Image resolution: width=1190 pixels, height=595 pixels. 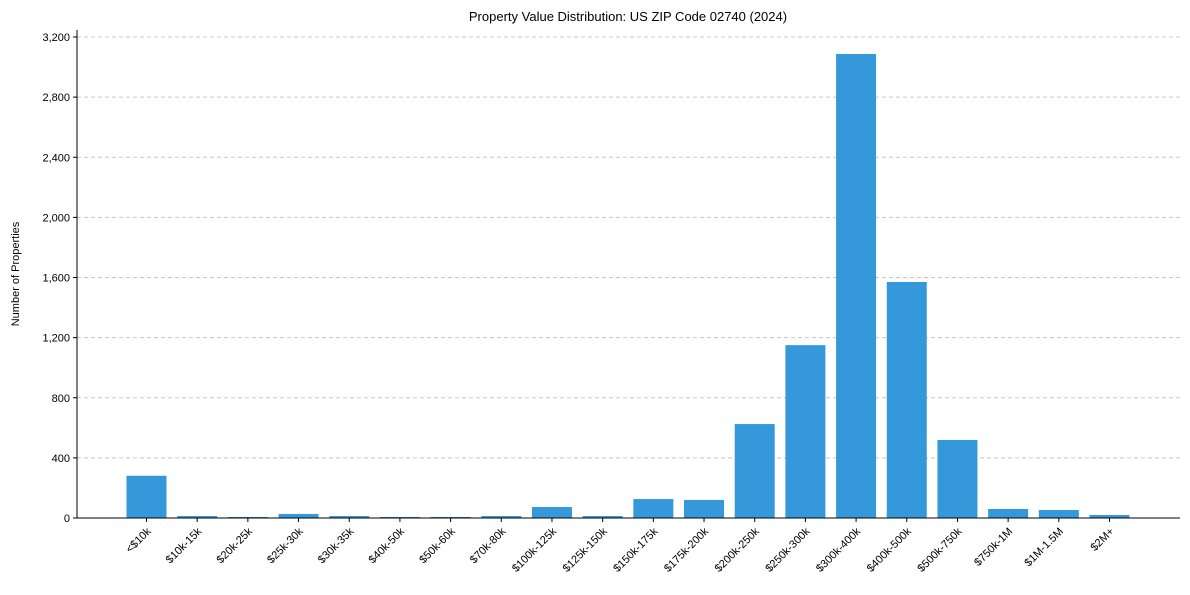 What do you see at coordinates (437, 545) in the screenshot?
I see `x-tick-label: $50k-60k` at bounding box center [437, 545].